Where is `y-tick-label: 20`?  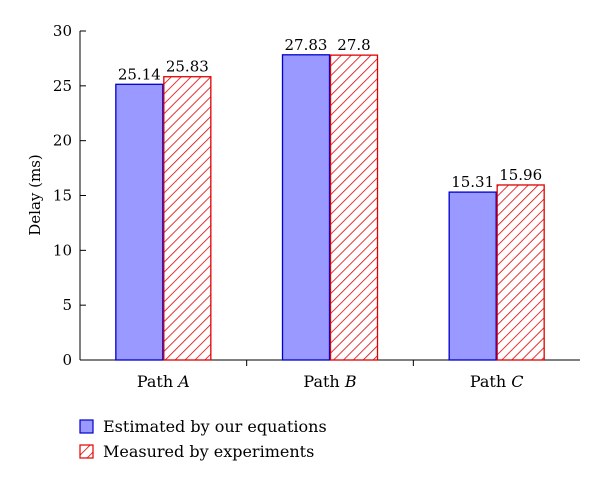 y-tick-label: 20 is located at coordinates (62, 141).